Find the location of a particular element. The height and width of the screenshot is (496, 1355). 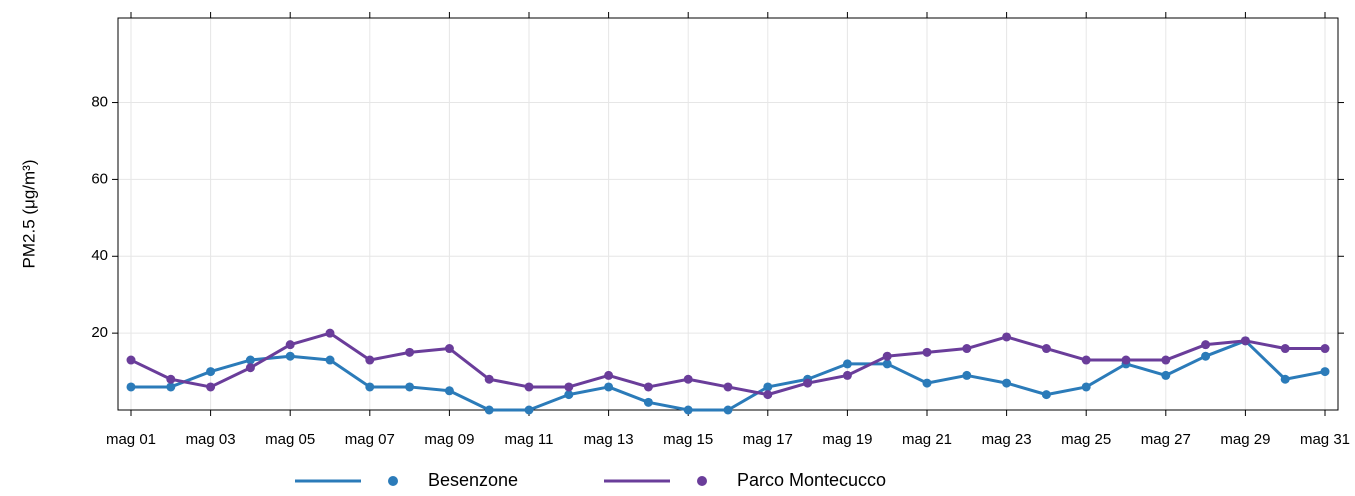

x-tick-label: mag 17 is located at coordinates (768, 439).